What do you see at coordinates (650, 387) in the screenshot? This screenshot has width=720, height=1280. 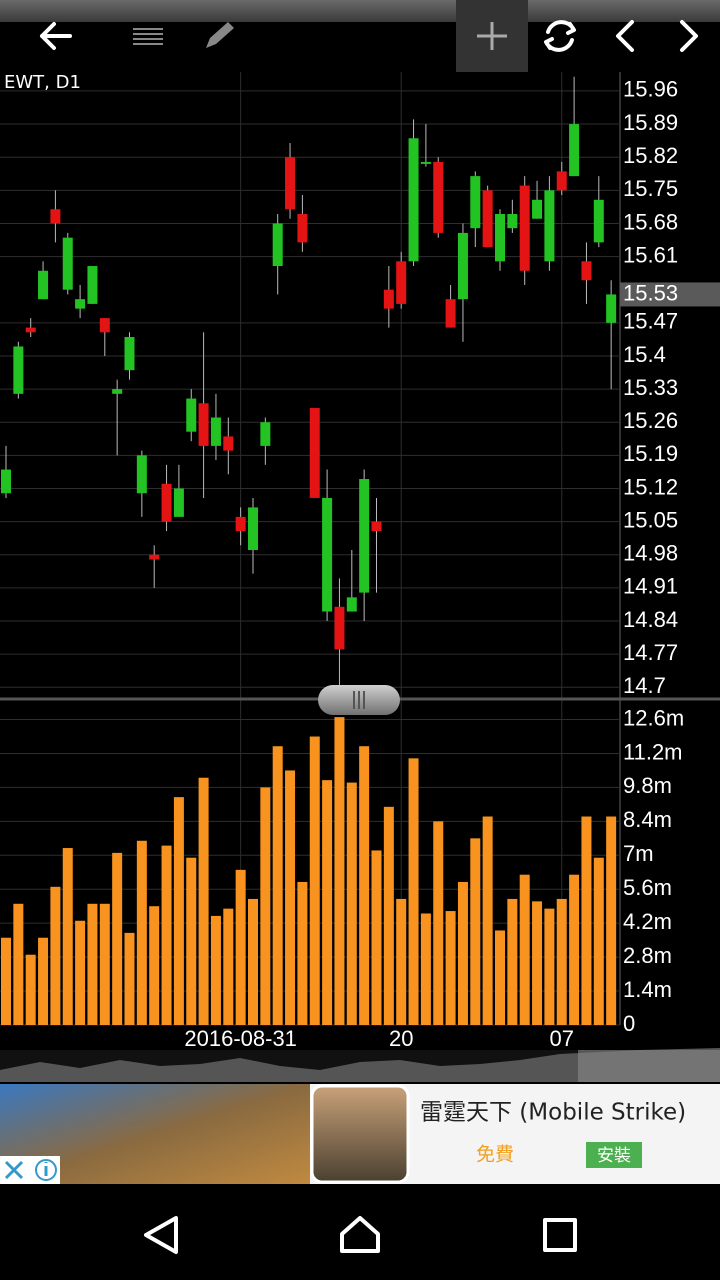 I see `y-tick-label: 15.33` at bounding box center [650, 387].